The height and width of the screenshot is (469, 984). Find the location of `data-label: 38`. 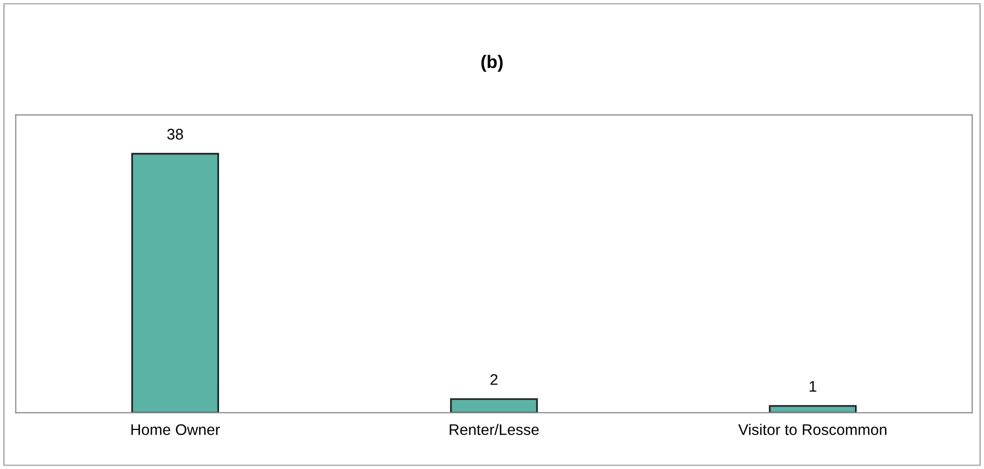

data-label: 38 is located at coordinates (175, 134).